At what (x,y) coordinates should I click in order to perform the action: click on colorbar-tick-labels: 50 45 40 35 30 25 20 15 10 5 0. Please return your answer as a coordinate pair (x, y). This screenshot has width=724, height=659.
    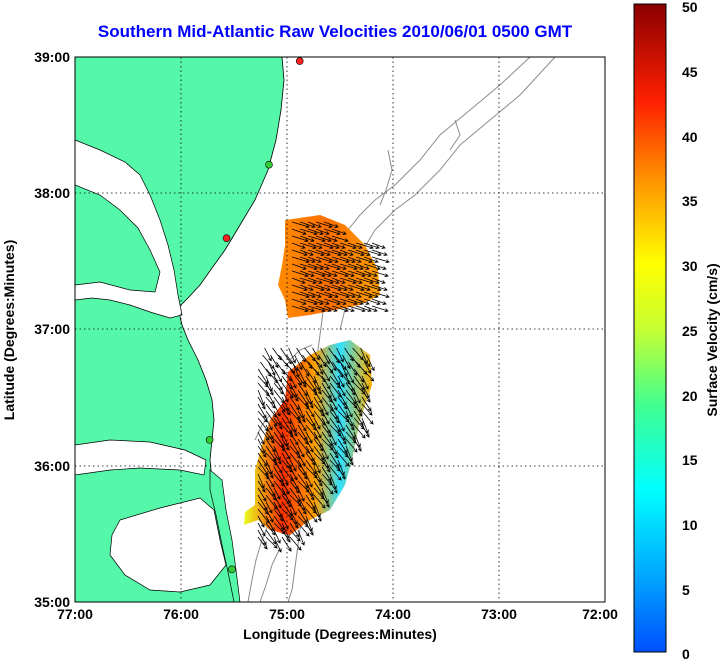
    Looking at the image, I should click on (690, 329).